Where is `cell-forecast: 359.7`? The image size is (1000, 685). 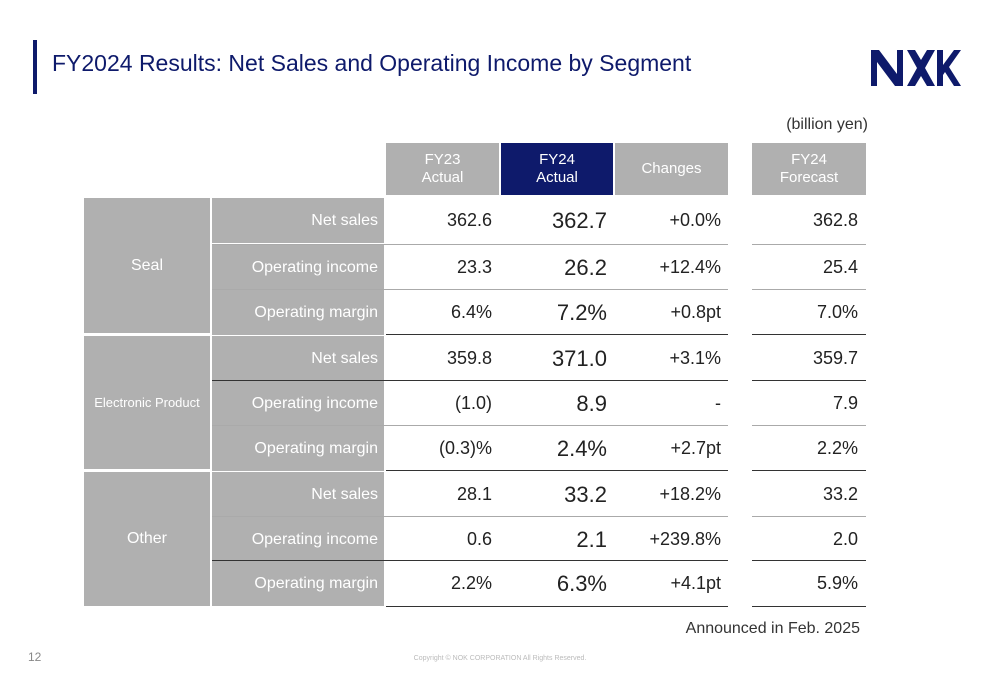 cell-forecast: 359.7 is located at coordinates (835, 358).